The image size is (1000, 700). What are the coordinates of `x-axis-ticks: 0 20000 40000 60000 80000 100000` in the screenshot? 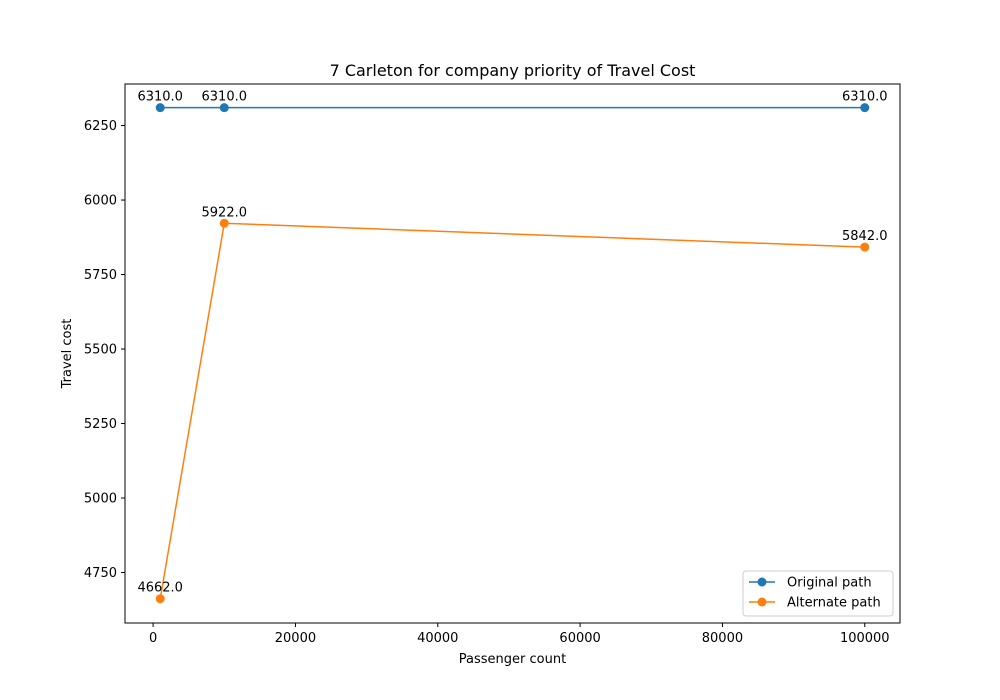 It's located at (519, 634).